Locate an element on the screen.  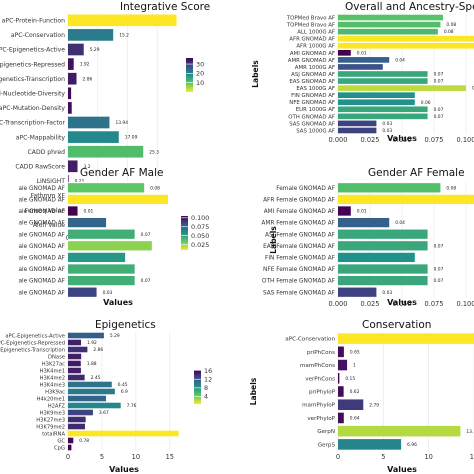
data-label: 0.21 is located at coordinates (80, 182).